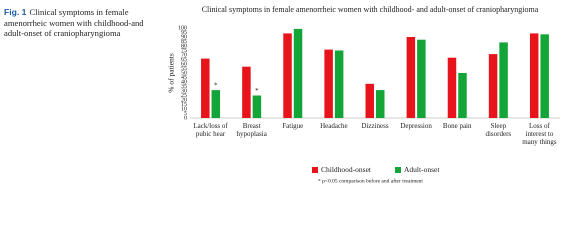 This screenshot has height=240, width=567. What do you see at coordinates (185, 114) in the screenshot?
I see `y-tick-label: 5` at bounding box center [185, 114].